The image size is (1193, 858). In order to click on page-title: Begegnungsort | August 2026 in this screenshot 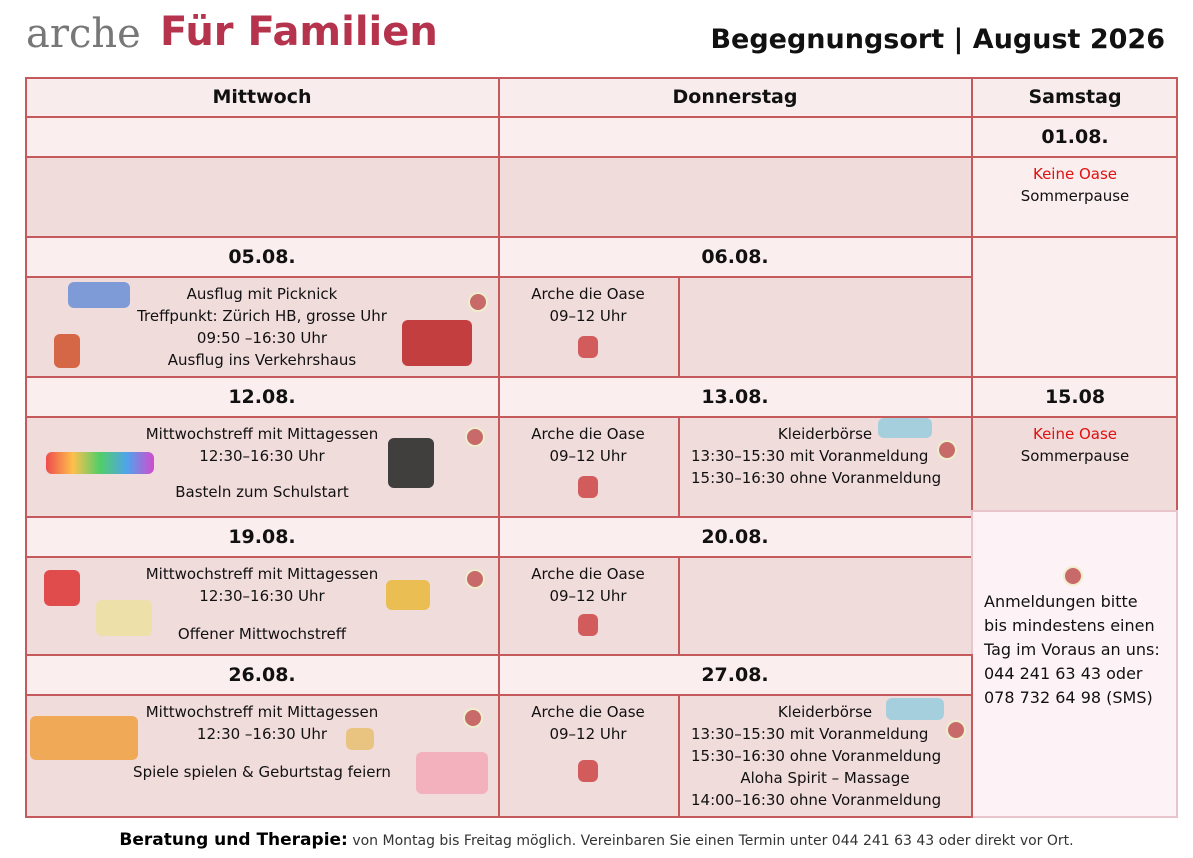, I will do `click(937, 39)`.